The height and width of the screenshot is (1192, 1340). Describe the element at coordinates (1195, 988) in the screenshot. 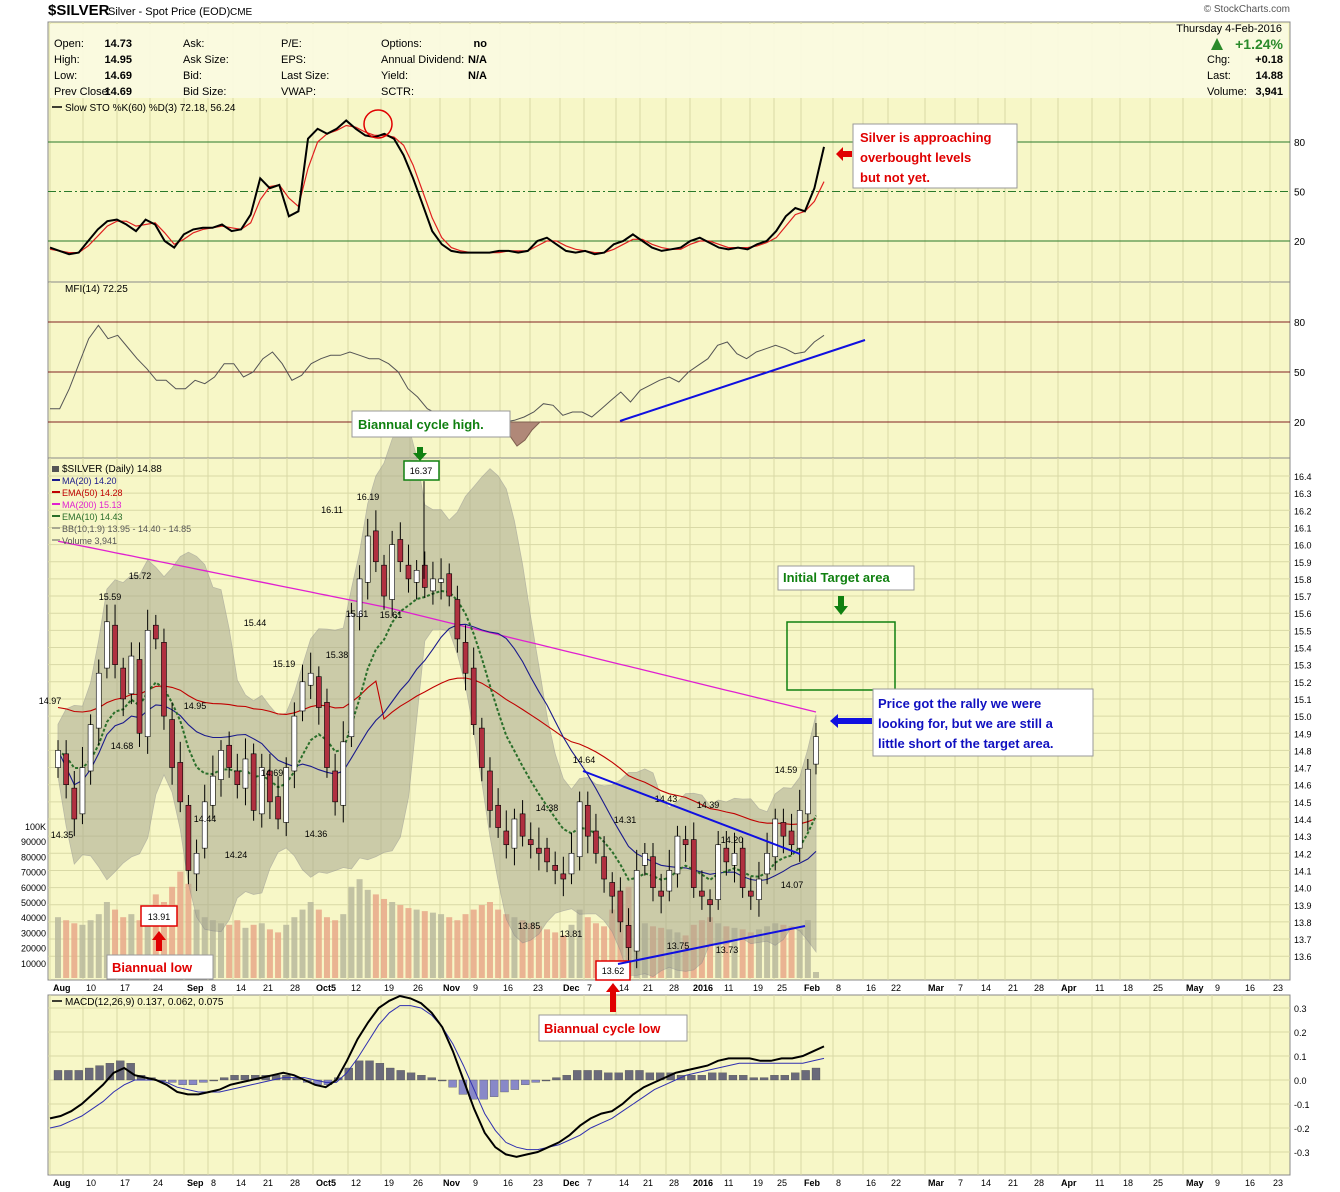

I see `x-tick-label: May` at that location.